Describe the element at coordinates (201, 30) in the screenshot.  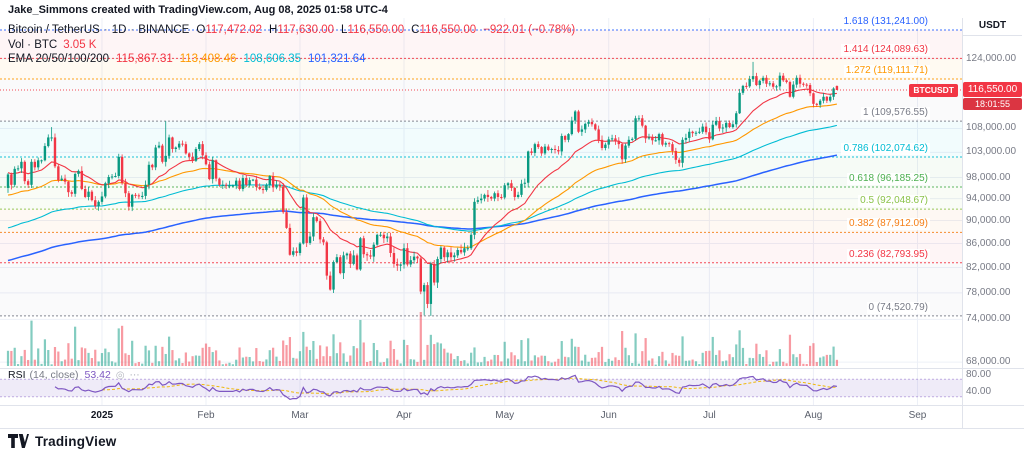
I see `ohlc-letter: O` at that location.